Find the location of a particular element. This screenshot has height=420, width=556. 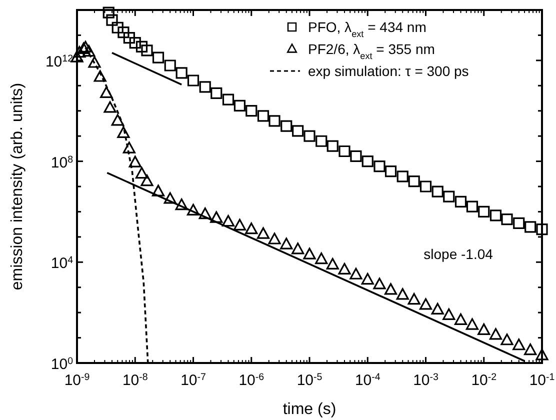

x-tick-label: 10$^{-7}$ is located at coordinates (193, 380).